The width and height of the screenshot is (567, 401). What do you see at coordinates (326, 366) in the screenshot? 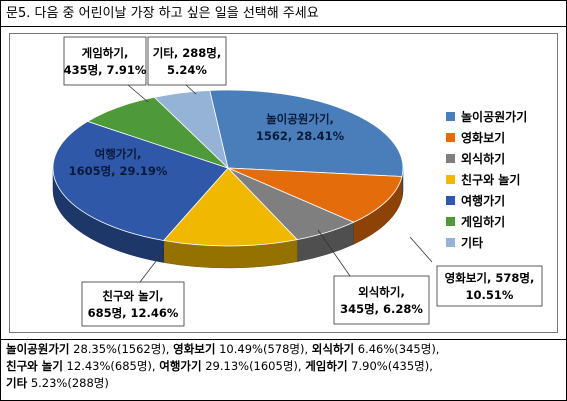
I see `summary-category: 게임하기` at bounding box center [326, 366].